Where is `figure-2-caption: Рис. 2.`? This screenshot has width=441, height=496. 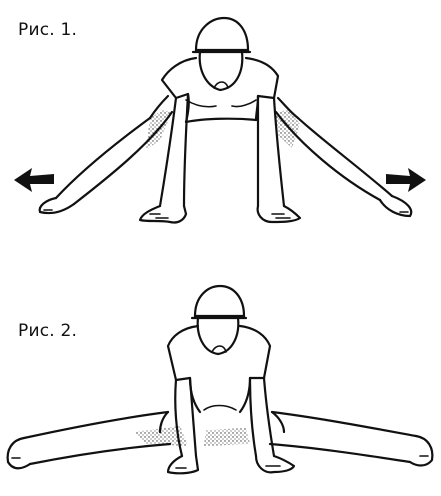 figure-2-caption: Рис. 2. is located at coordinates (48, 331).